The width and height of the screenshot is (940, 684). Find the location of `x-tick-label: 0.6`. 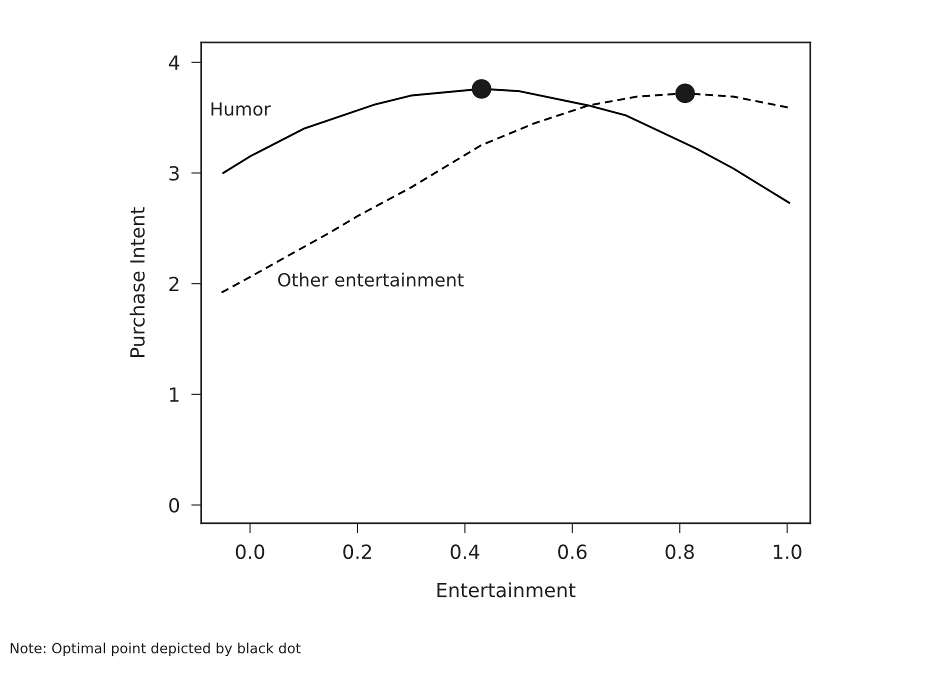

x-tick-label: 0.6 is located at coordinates (572, 552).